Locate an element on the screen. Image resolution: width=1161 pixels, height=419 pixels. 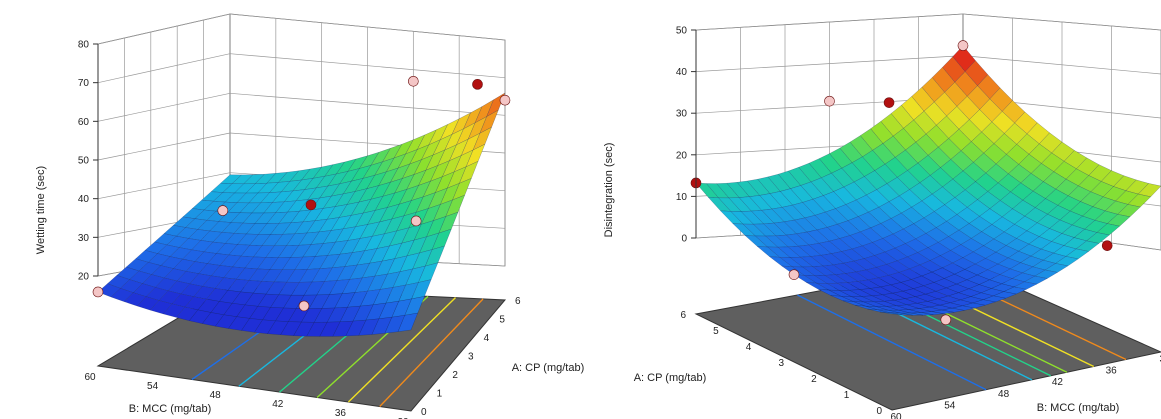
z-tick-label: 70 is located at coordinates (84, 83).